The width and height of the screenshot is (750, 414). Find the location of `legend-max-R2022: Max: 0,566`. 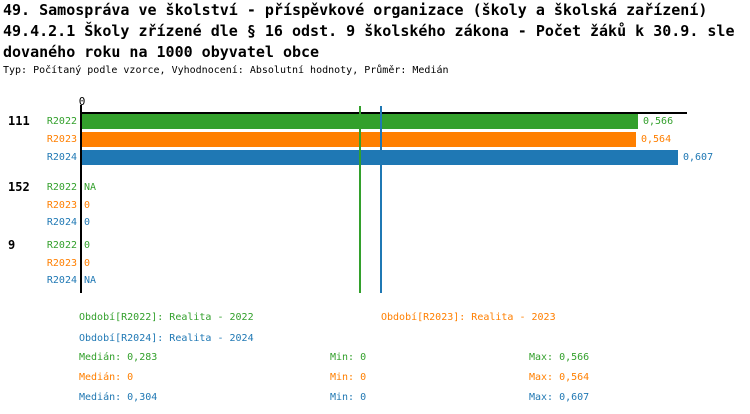

legend-max-R2022: Max: 0,566 is located at coordinates (559, 357).